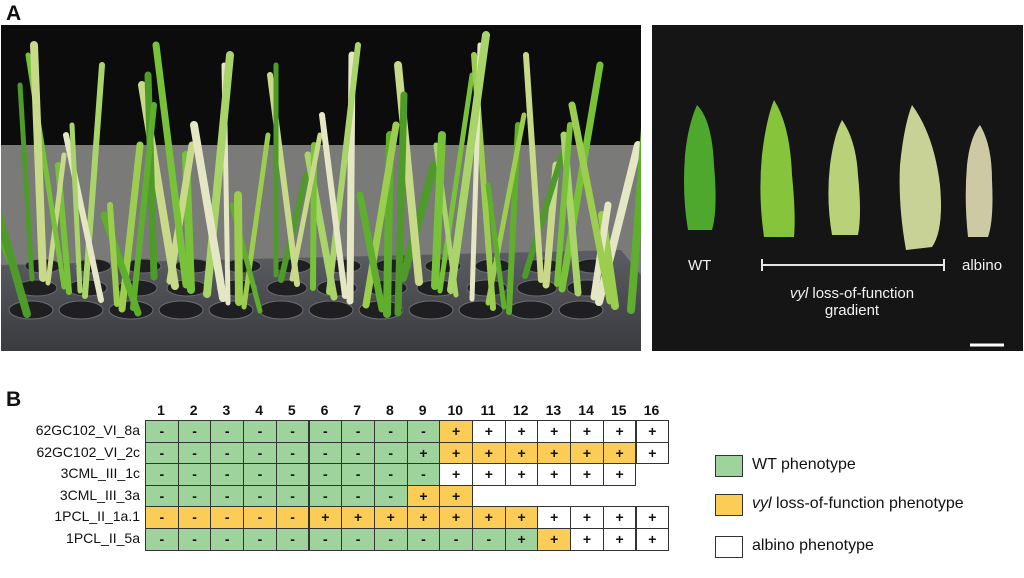  I want to click on column-header: 3, so click(226, 410).